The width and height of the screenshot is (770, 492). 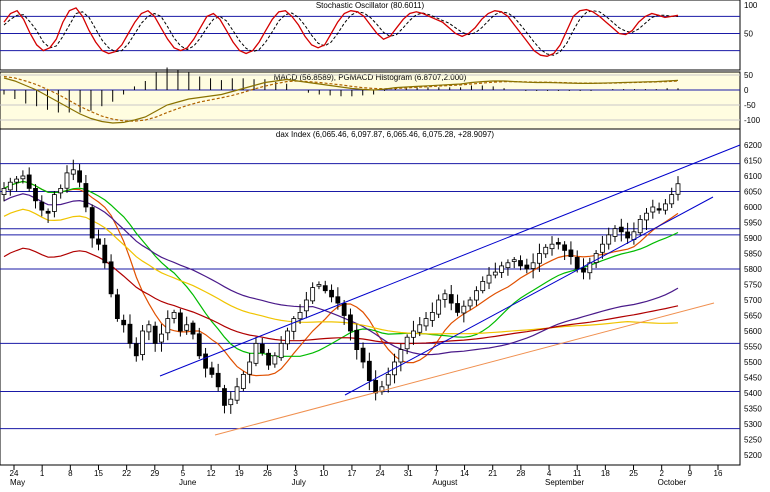 I want to click on x-tick-label: 25, so click(x=633, y=473).